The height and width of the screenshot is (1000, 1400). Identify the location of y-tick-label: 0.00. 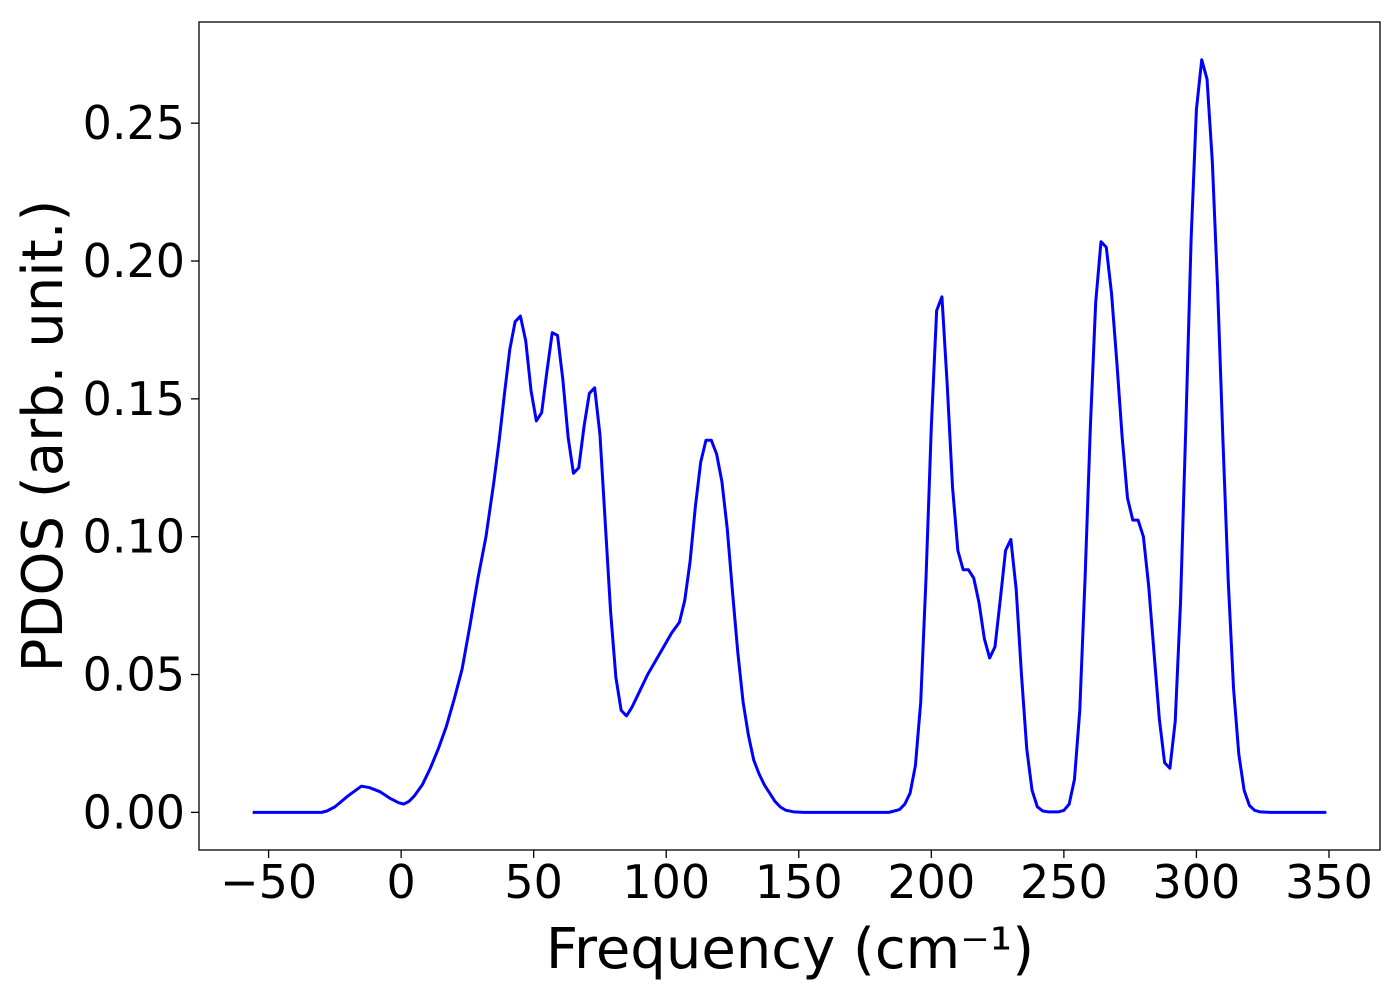
(134, 812).